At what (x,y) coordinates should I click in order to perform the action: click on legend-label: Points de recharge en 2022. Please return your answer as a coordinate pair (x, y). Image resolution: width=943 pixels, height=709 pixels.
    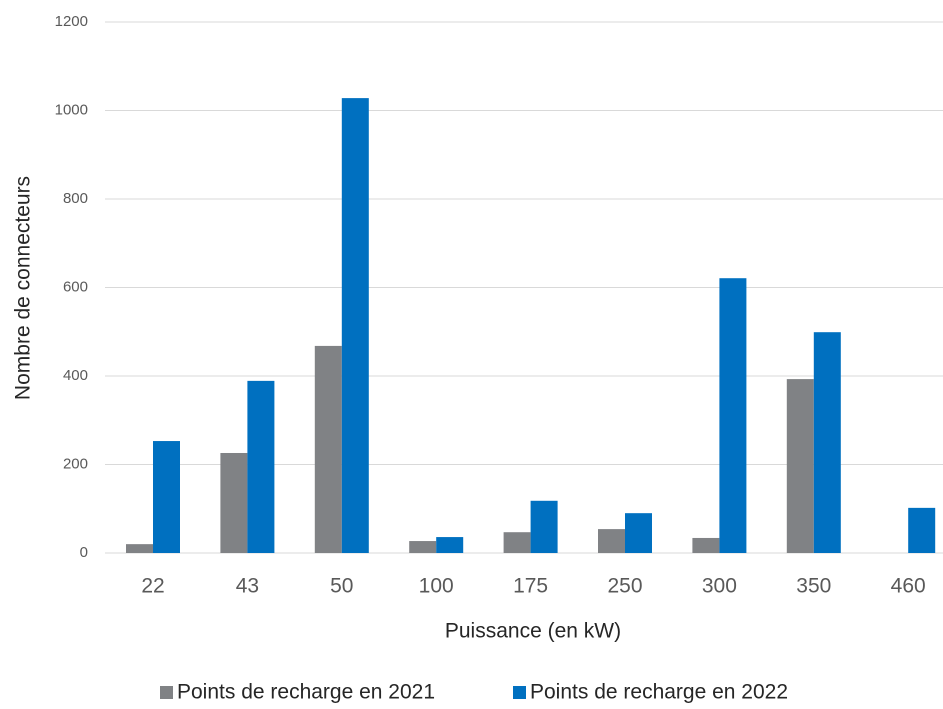
    Looking at the image, I should click on (659, 692).